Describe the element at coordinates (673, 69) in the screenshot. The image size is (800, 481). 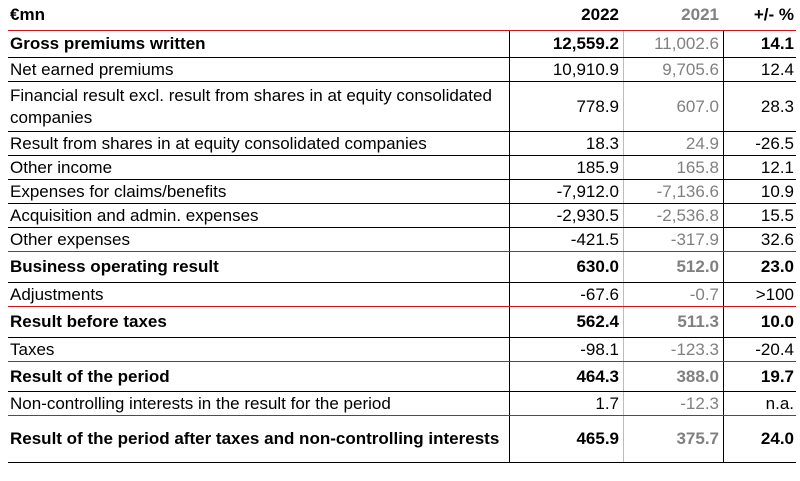
I see `row-value-2021: 9,705.6` at that location.